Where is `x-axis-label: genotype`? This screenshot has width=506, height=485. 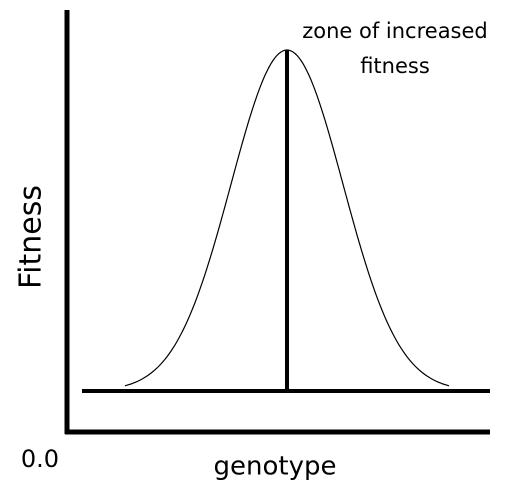 x-axis-label: genotype is located at coordinates (275, 467).